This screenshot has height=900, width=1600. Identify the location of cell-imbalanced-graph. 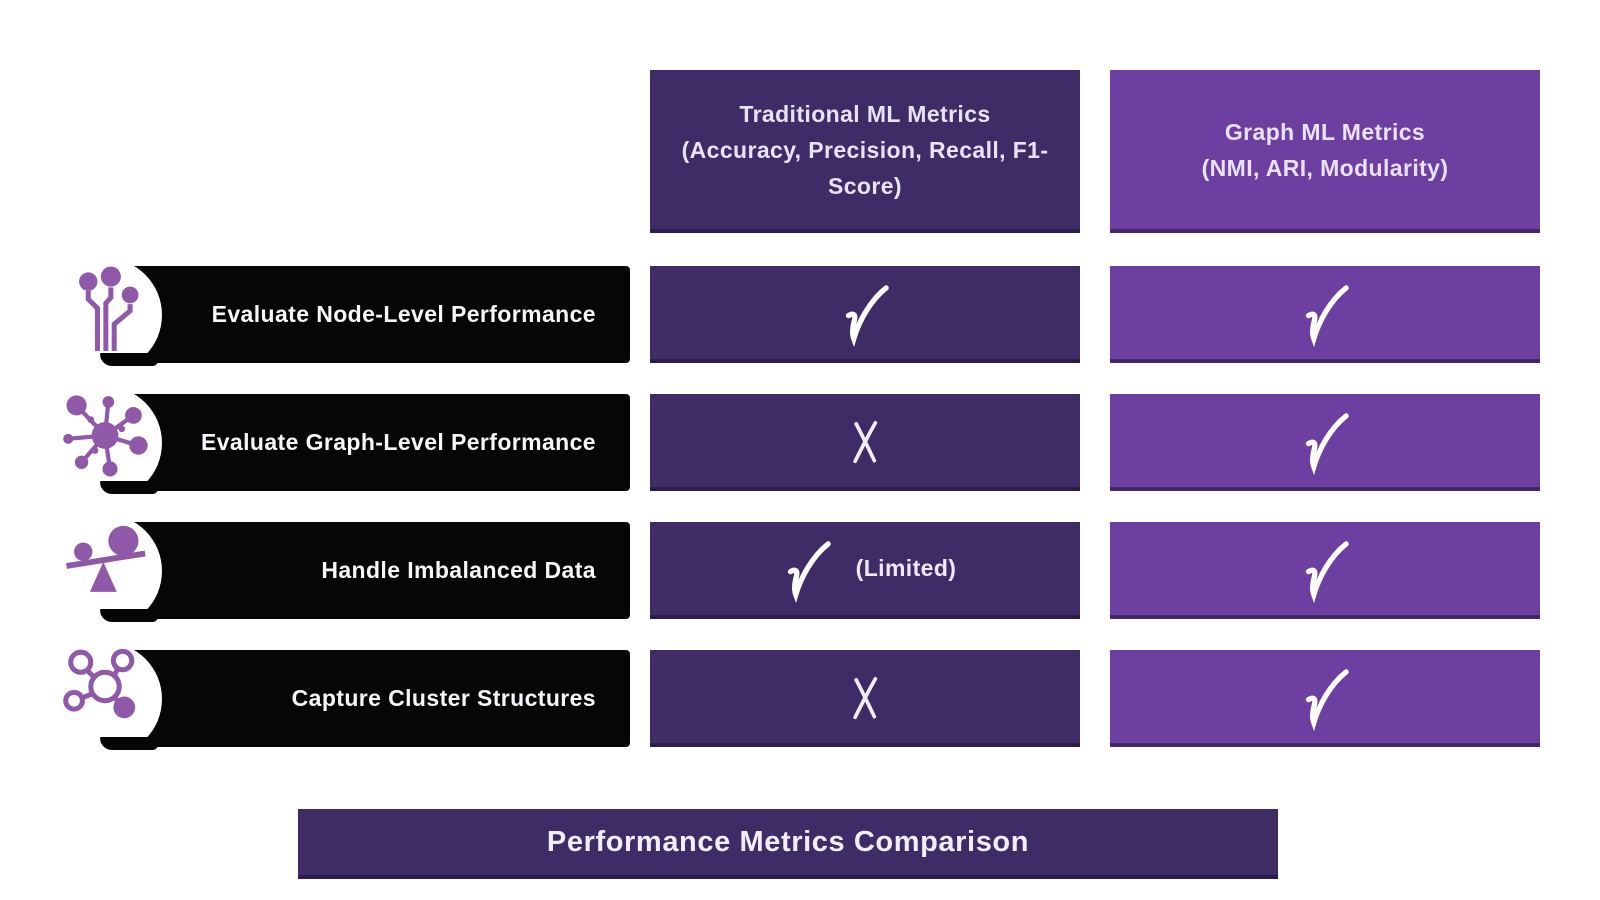
(1325, 570).